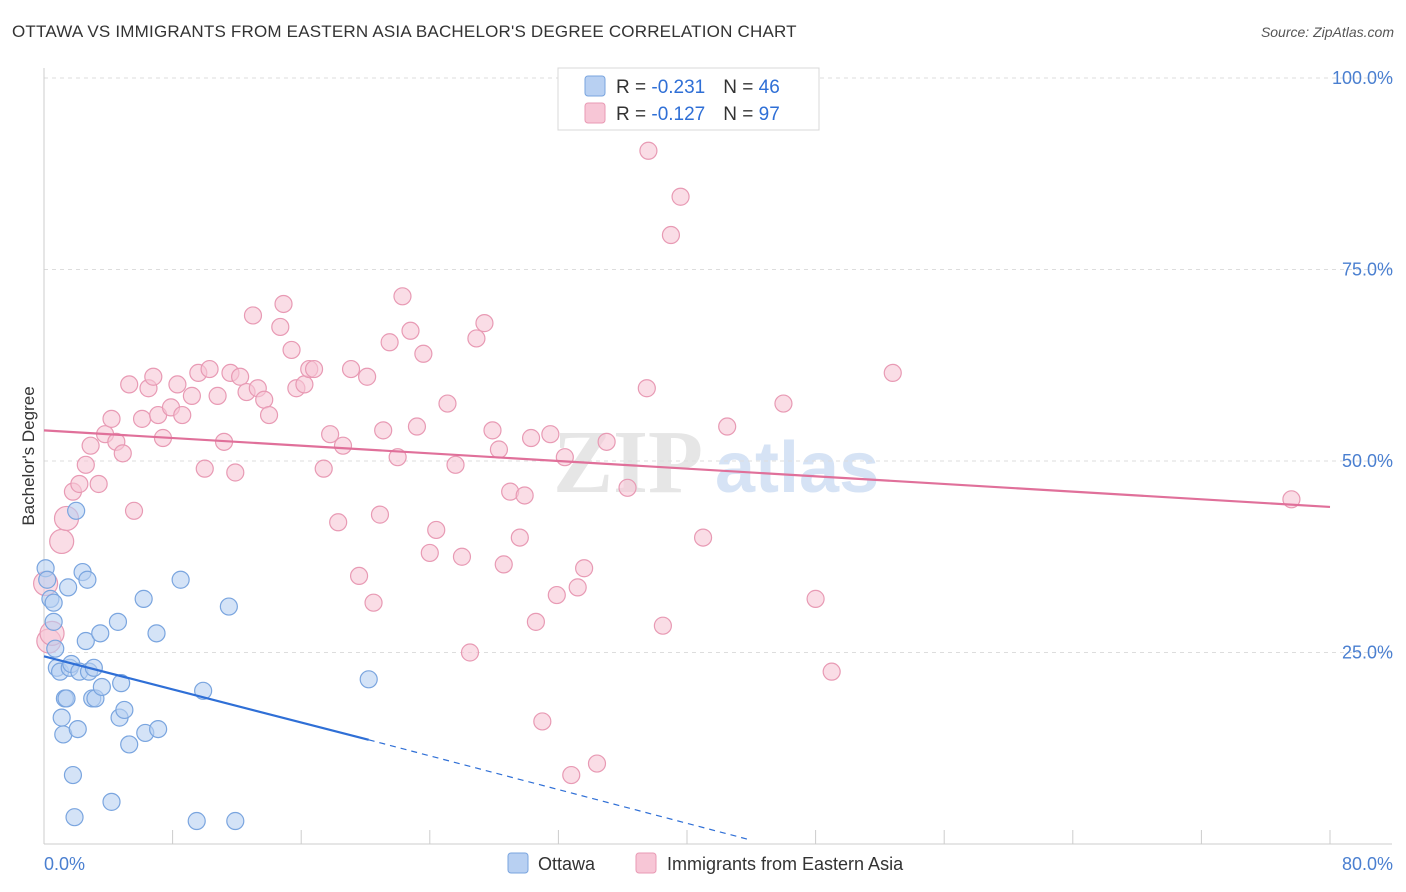 This screenshot has height=892, width=1406. I want to click on y-tick-label-2: 75.0%, so click(1367, 270).